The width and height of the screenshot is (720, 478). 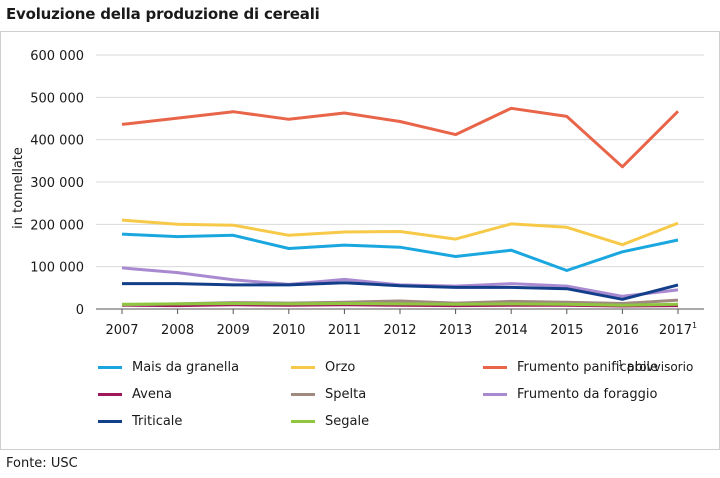 I want to click on x-tick-label: 2008, so click(x=177, y=330).